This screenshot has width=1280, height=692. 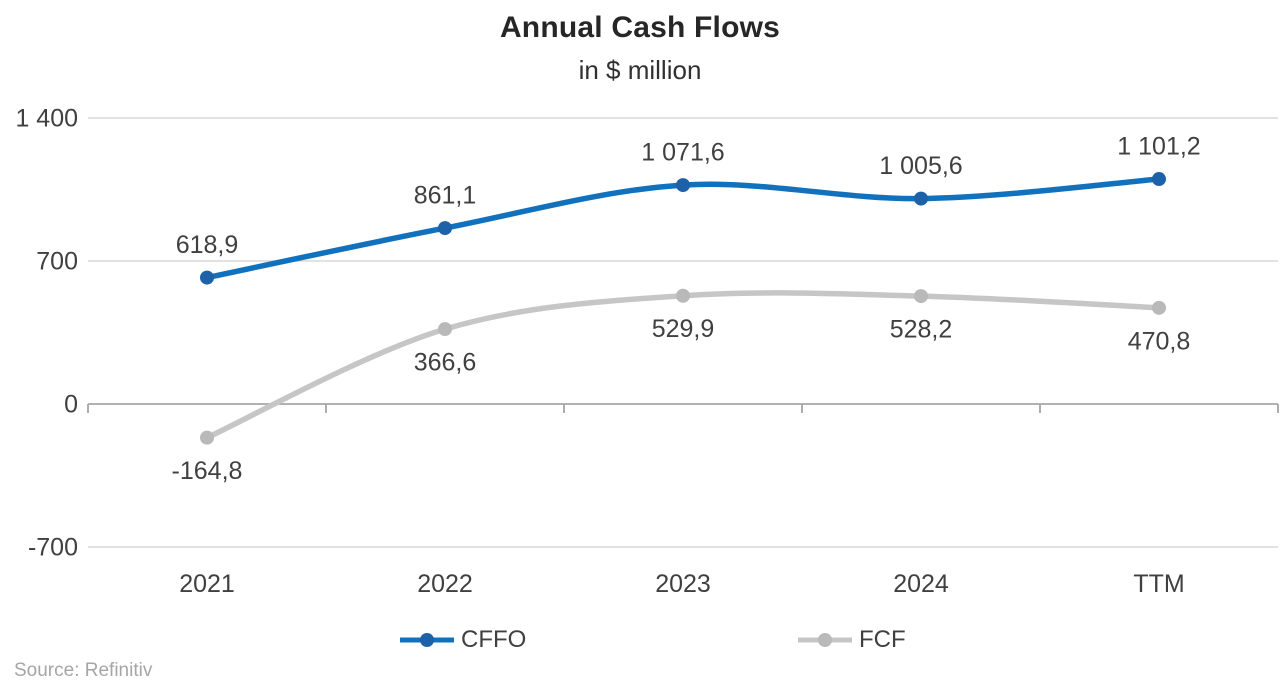 What do you see at coordinates (1159, 341) in the screenshot?
I see `data-label-fcf-ttm: 470,8` at bounding box center [1159, 341].